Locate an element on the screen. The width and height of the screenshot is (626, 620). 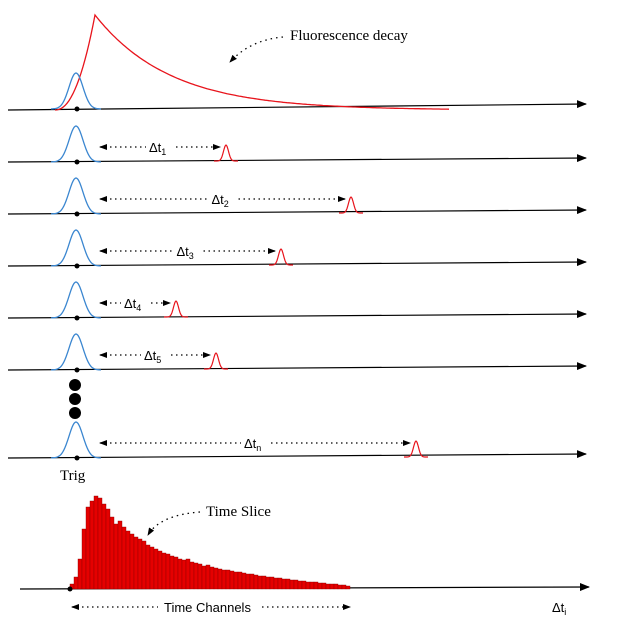
time-channels-label: Time Channels is located at coordinates (207, 607).